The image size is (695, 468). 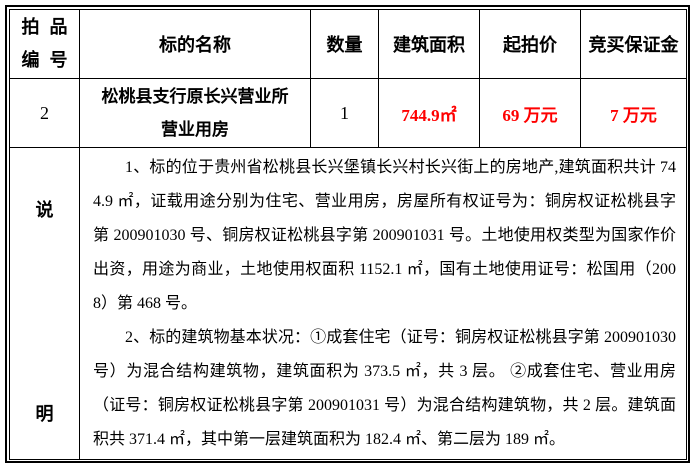 I want to click on col-header-item-no-line1: 拍 品, so click(x=44, y=27).